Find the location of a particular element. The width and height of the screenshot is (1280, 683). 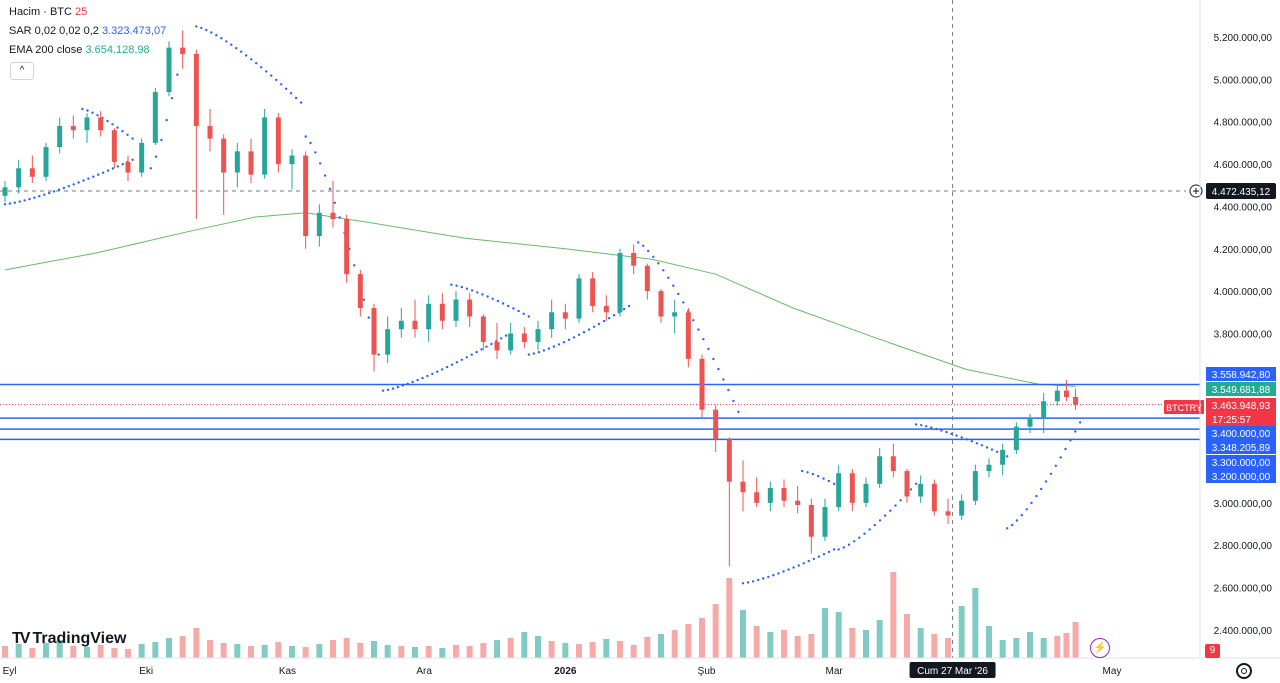

tradingview-logo: TV TradingView is located at coordinates (69, 639).